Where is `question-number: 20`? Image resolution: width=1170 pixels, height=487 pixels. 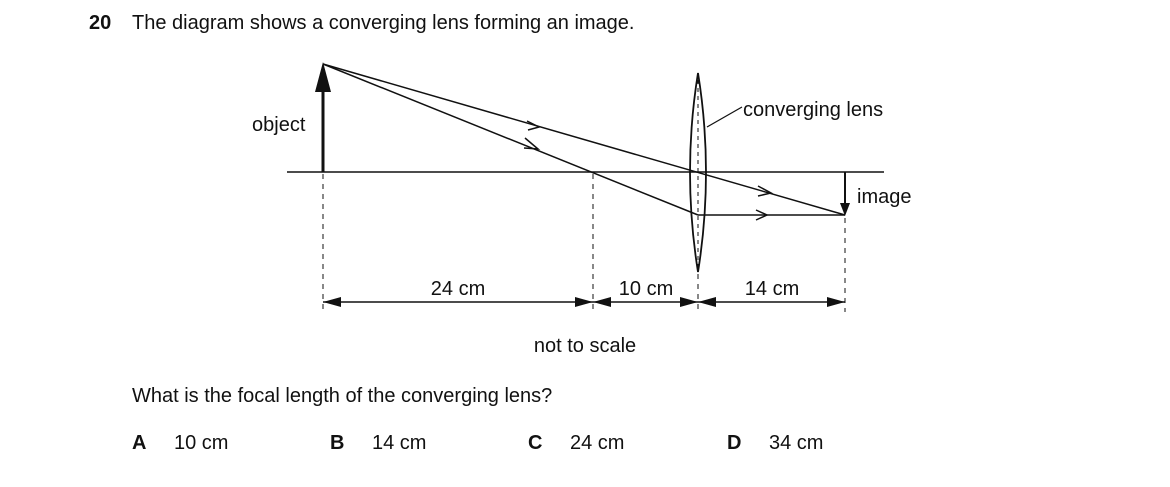 question-number: 20 is located at coordinates (100, 23).